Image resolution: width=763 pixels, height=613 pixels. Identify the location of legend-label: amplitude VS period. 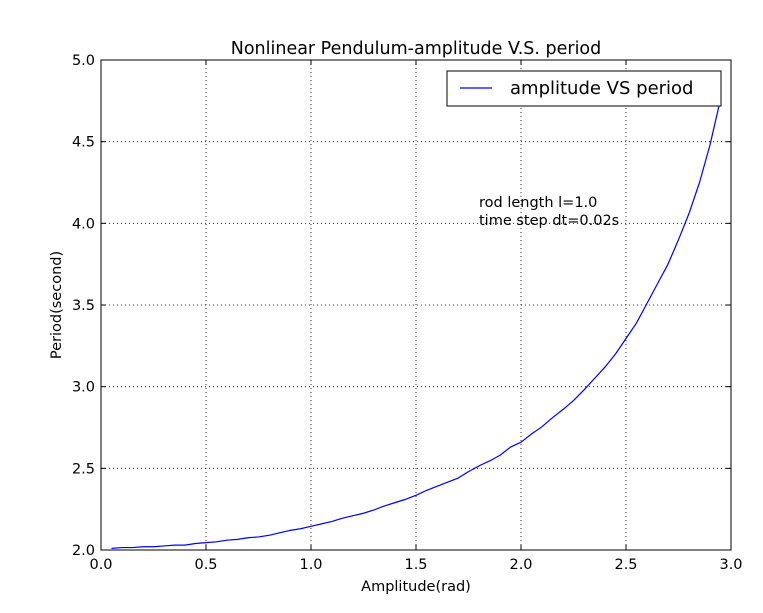
(601, 88).